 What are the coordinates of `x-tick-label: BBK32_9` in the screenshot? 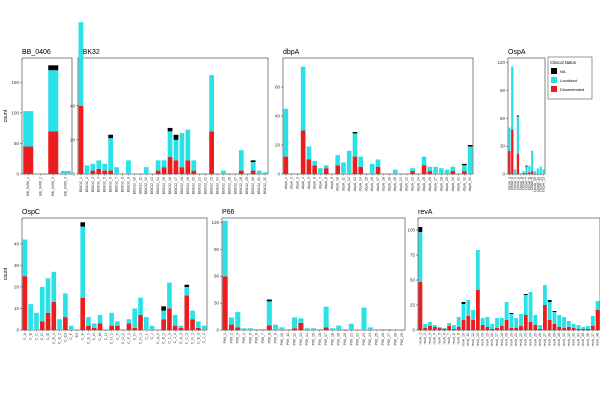 It's located at (128, 184).